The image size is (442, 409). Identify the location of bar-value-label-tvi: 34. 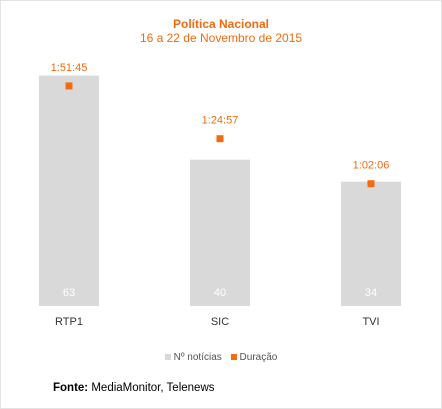
(371, 293).